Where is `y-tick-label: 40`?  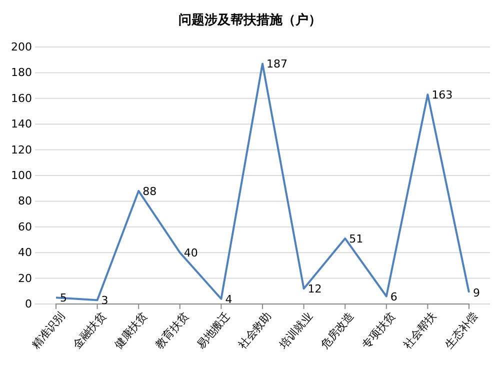 y-tick-label: 40 is located at coordinates (25, 253).